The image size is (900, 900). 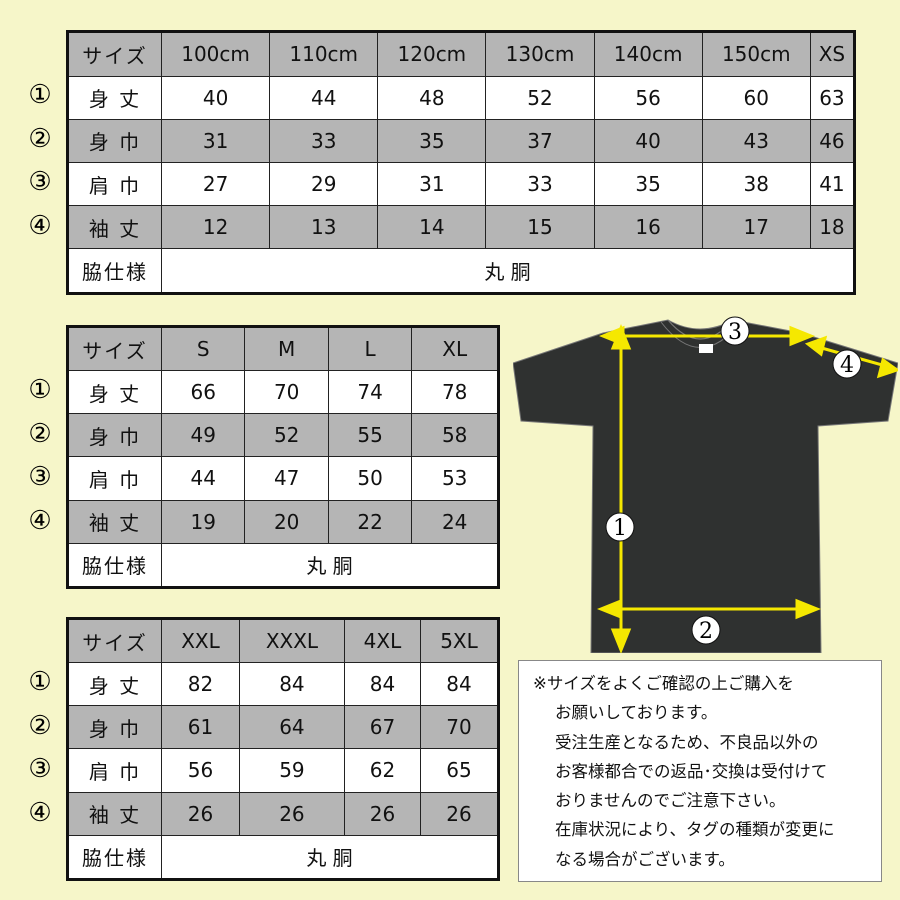 I want to click on value-cell: 27, so click(x=215, y=184).